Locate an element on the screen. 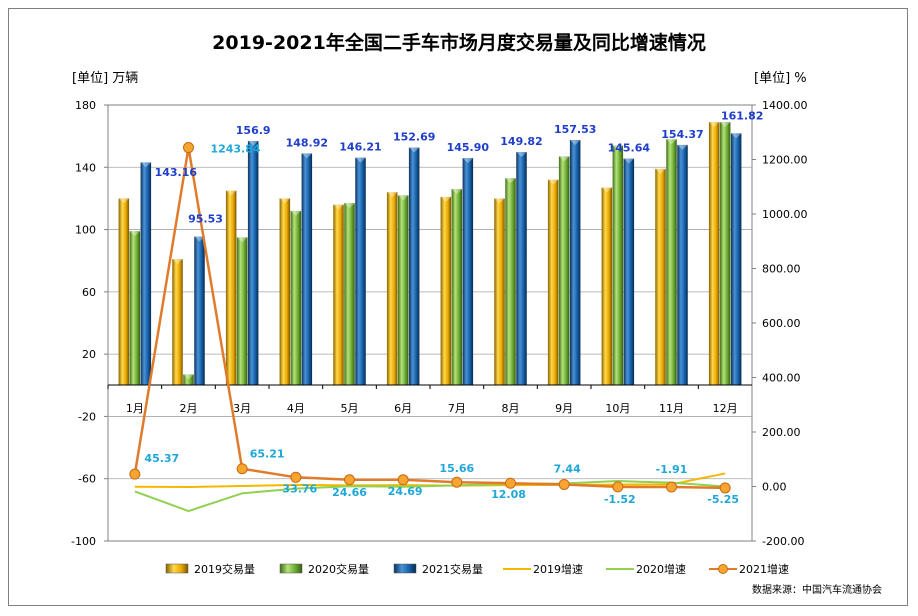 The height and width of the screenshot is (616, 918). bar-2020交易量-4月 is located at coordinates (296, 297).